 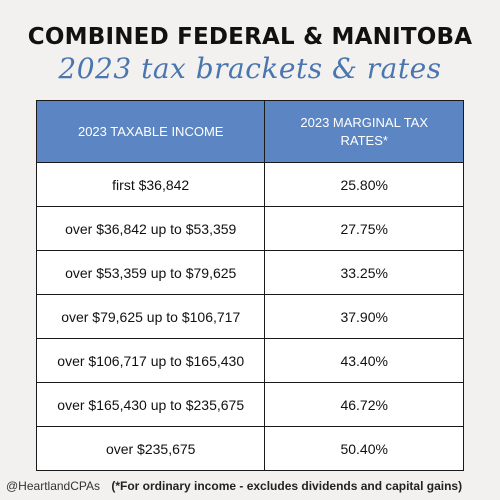 I want to click on page-title: COMBINED FEDERAL & MANITOBA, so click(x=250, y=37).